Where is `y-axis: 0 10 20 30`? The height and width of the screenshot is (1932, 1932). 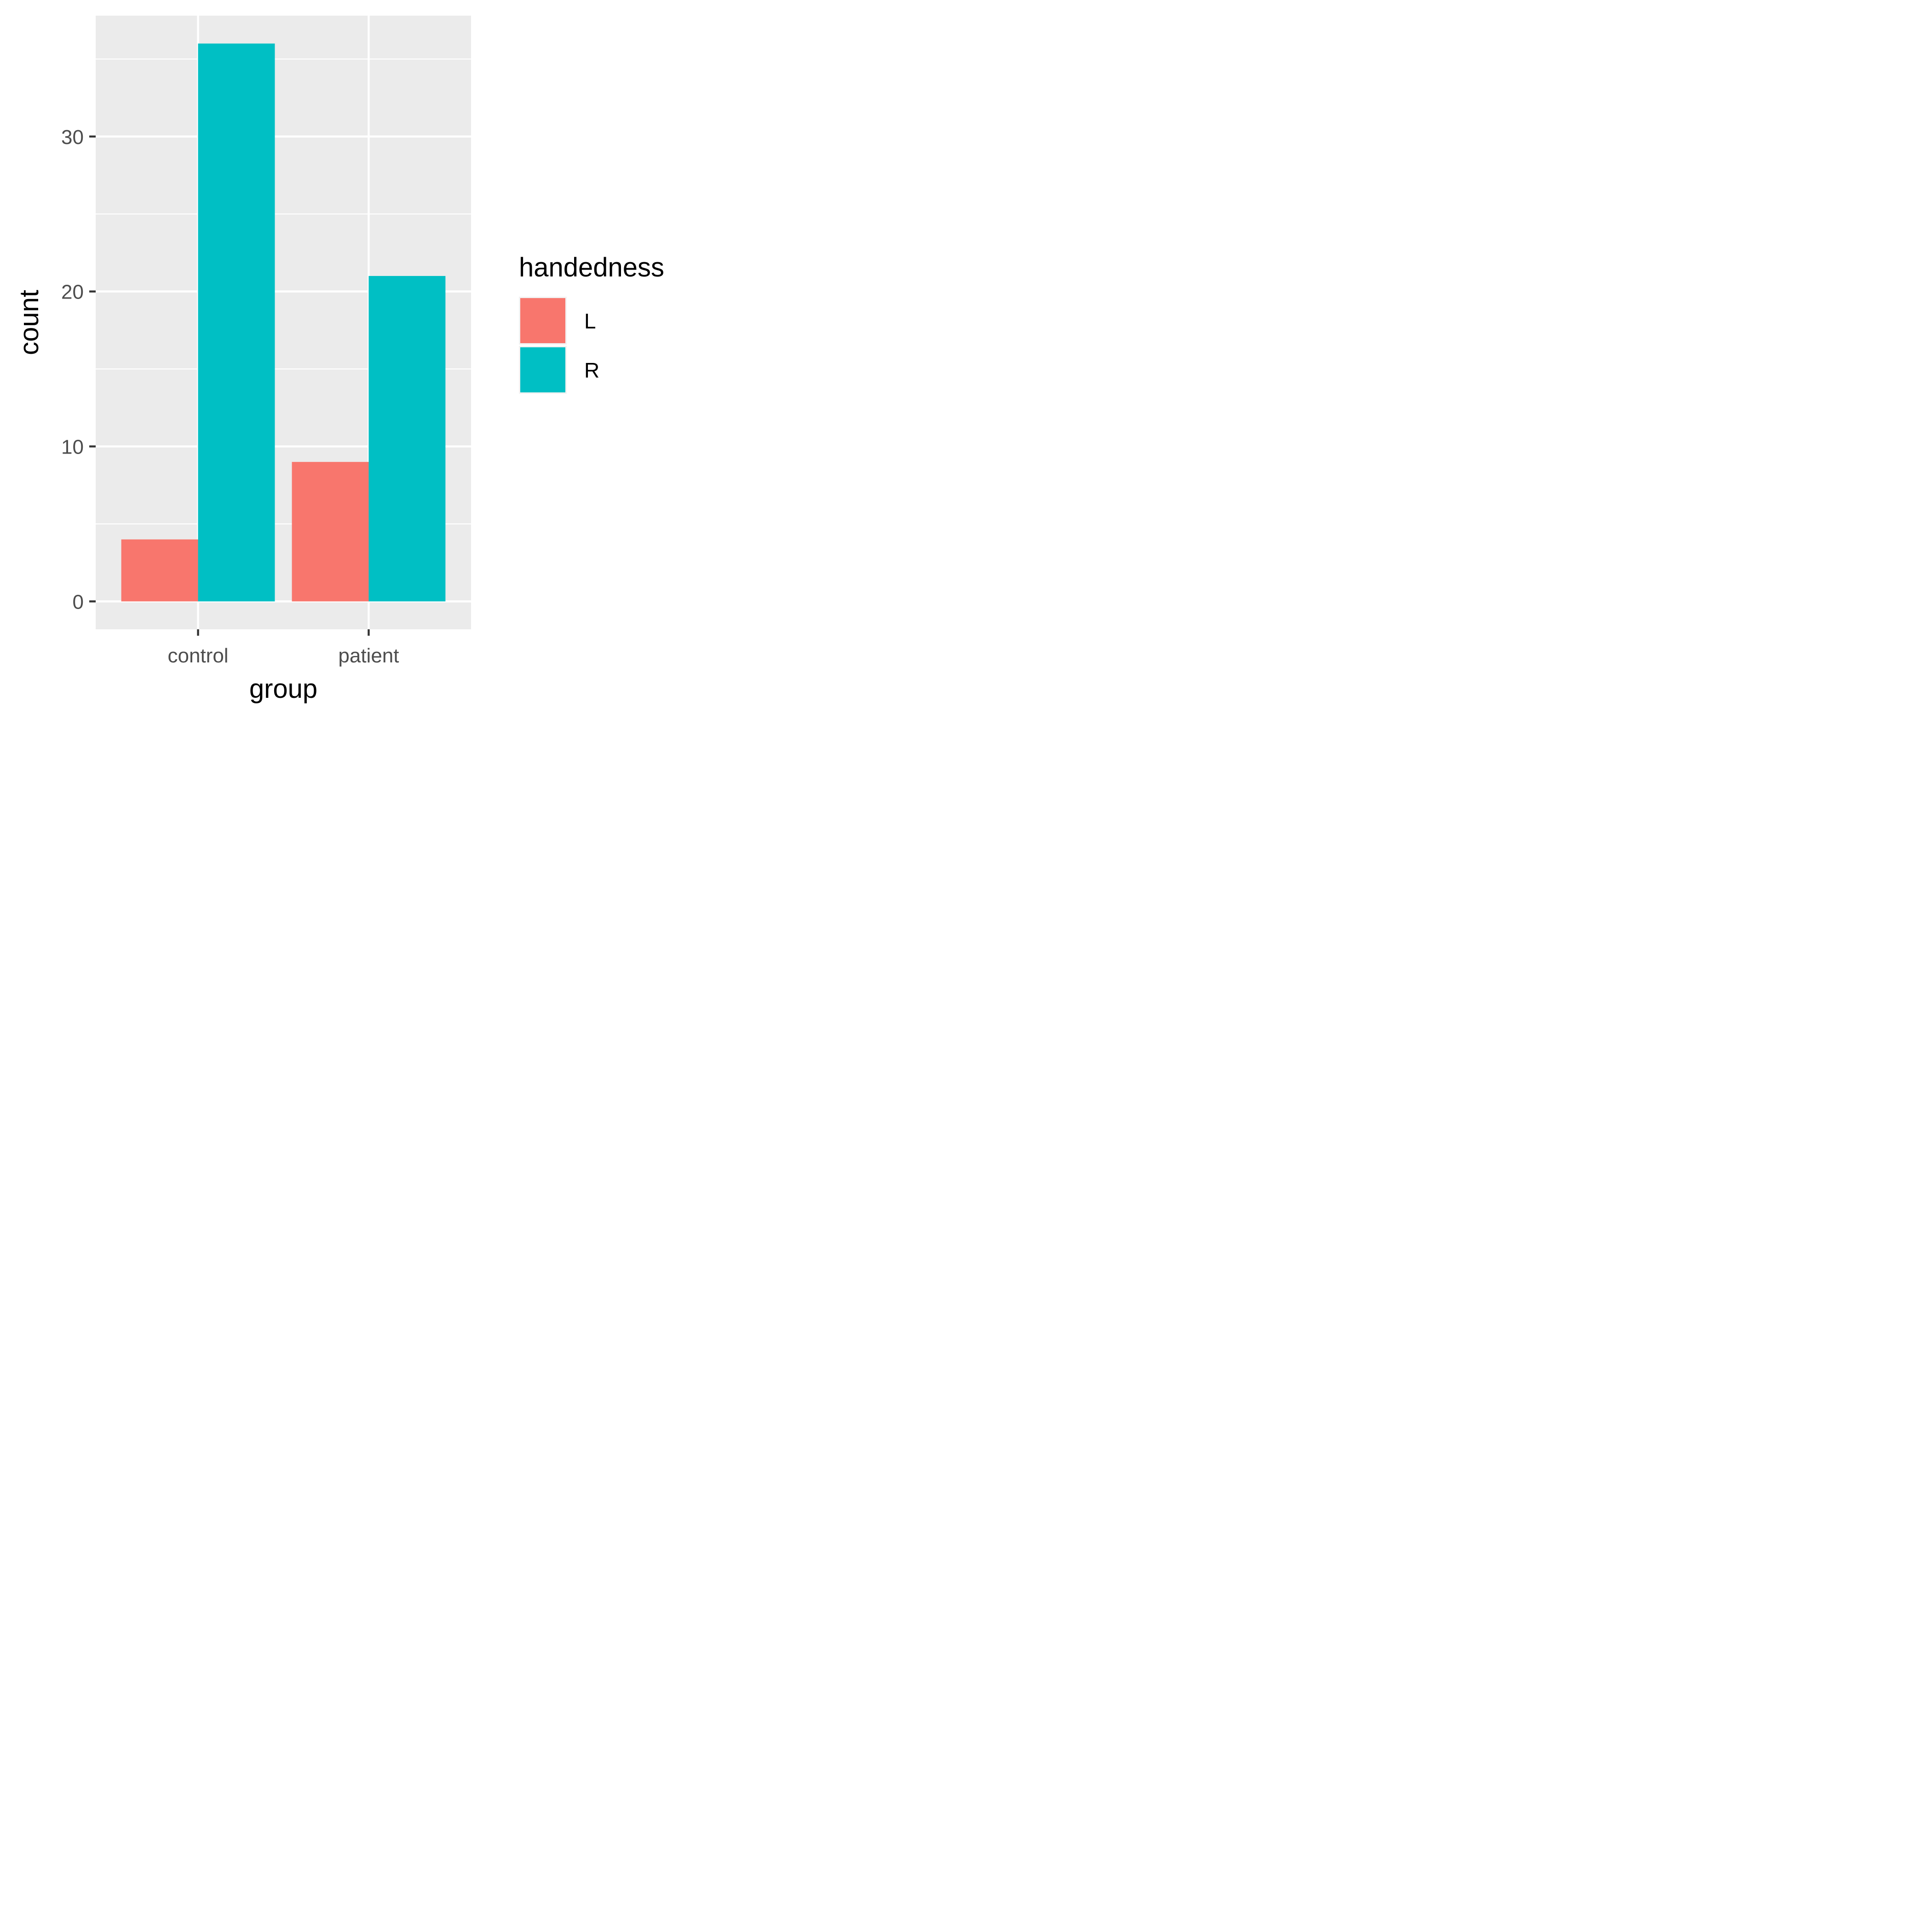 y-axis: 0 10 20 30 is located at coordinates (78, 369).